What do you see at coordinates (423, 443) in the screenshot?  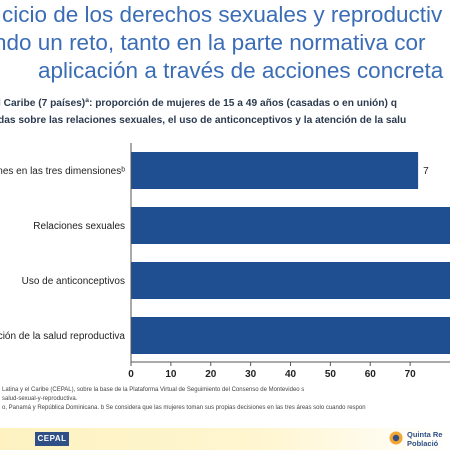 I see `logo-text-line-2: Població` at bounding box center [423, 443].